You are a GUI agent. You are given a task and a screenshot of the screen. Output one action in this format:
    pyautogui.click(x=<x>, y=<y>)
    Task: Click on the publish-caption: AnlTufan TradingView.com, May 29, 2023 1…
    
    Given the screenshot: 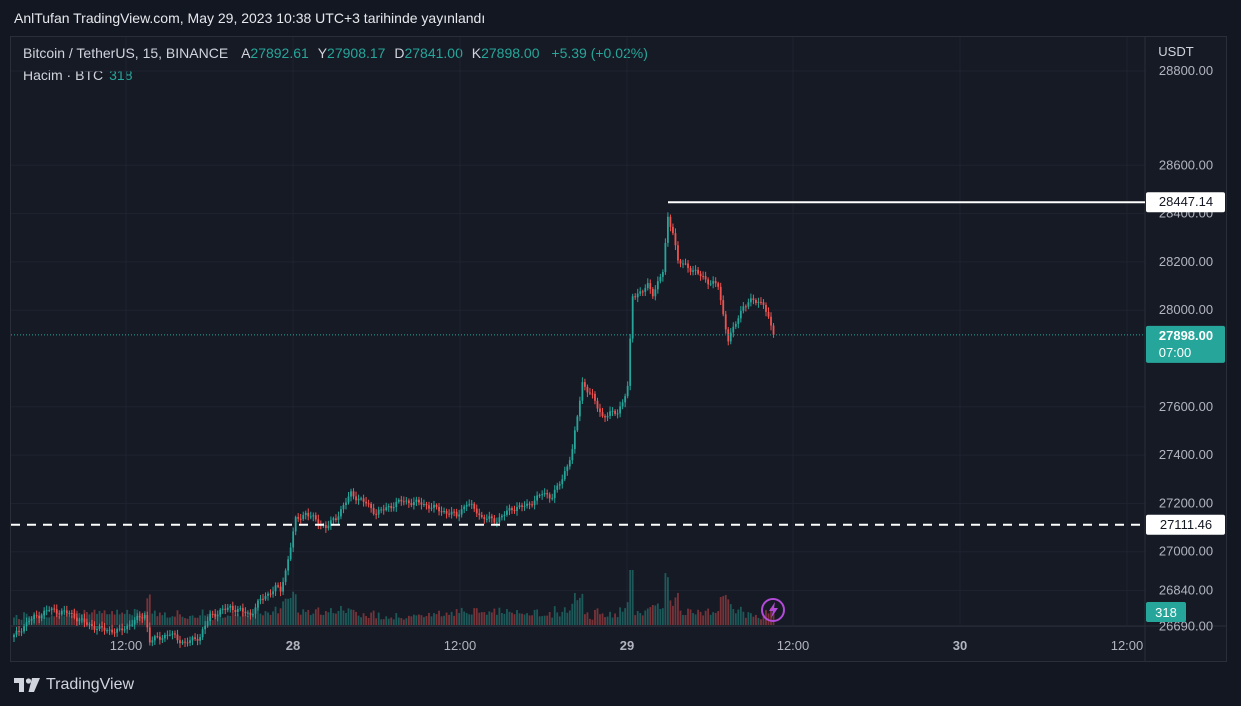 What is the action you would take?
    pyautogui.click(x=250, y=18)
    